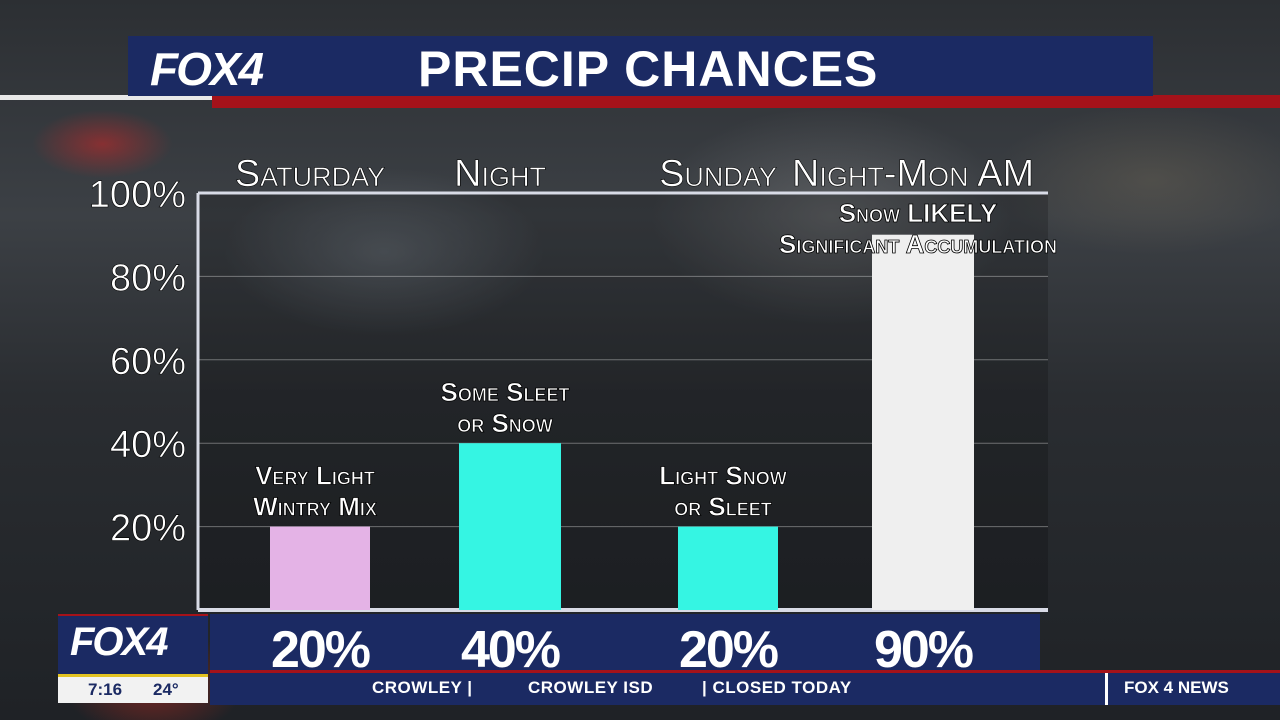  Describe the element at coordinates (746, 101) in the screenshot. I see `header-rule-red` at that location.